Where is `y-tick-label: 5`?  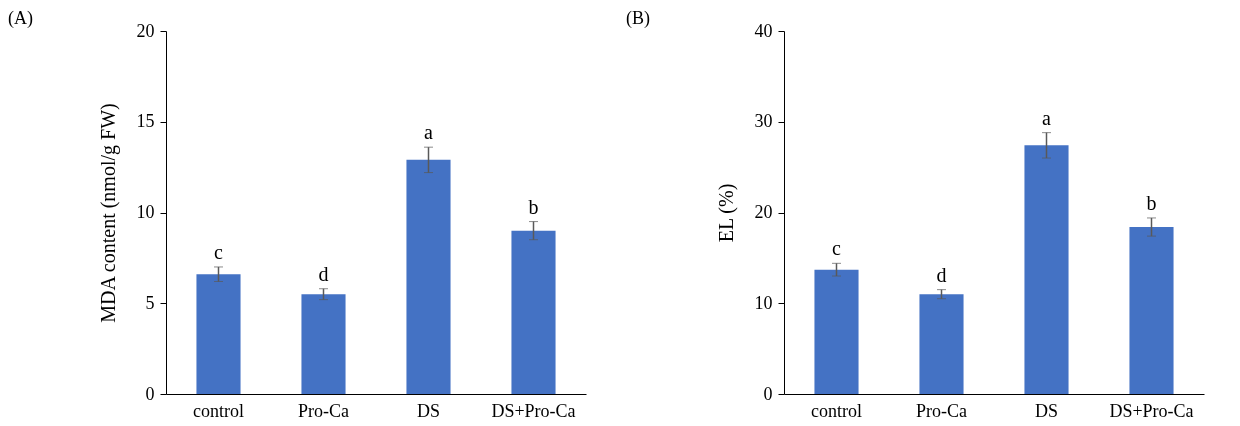 y-tick-label: 5 is located at coordinates (150, 302).